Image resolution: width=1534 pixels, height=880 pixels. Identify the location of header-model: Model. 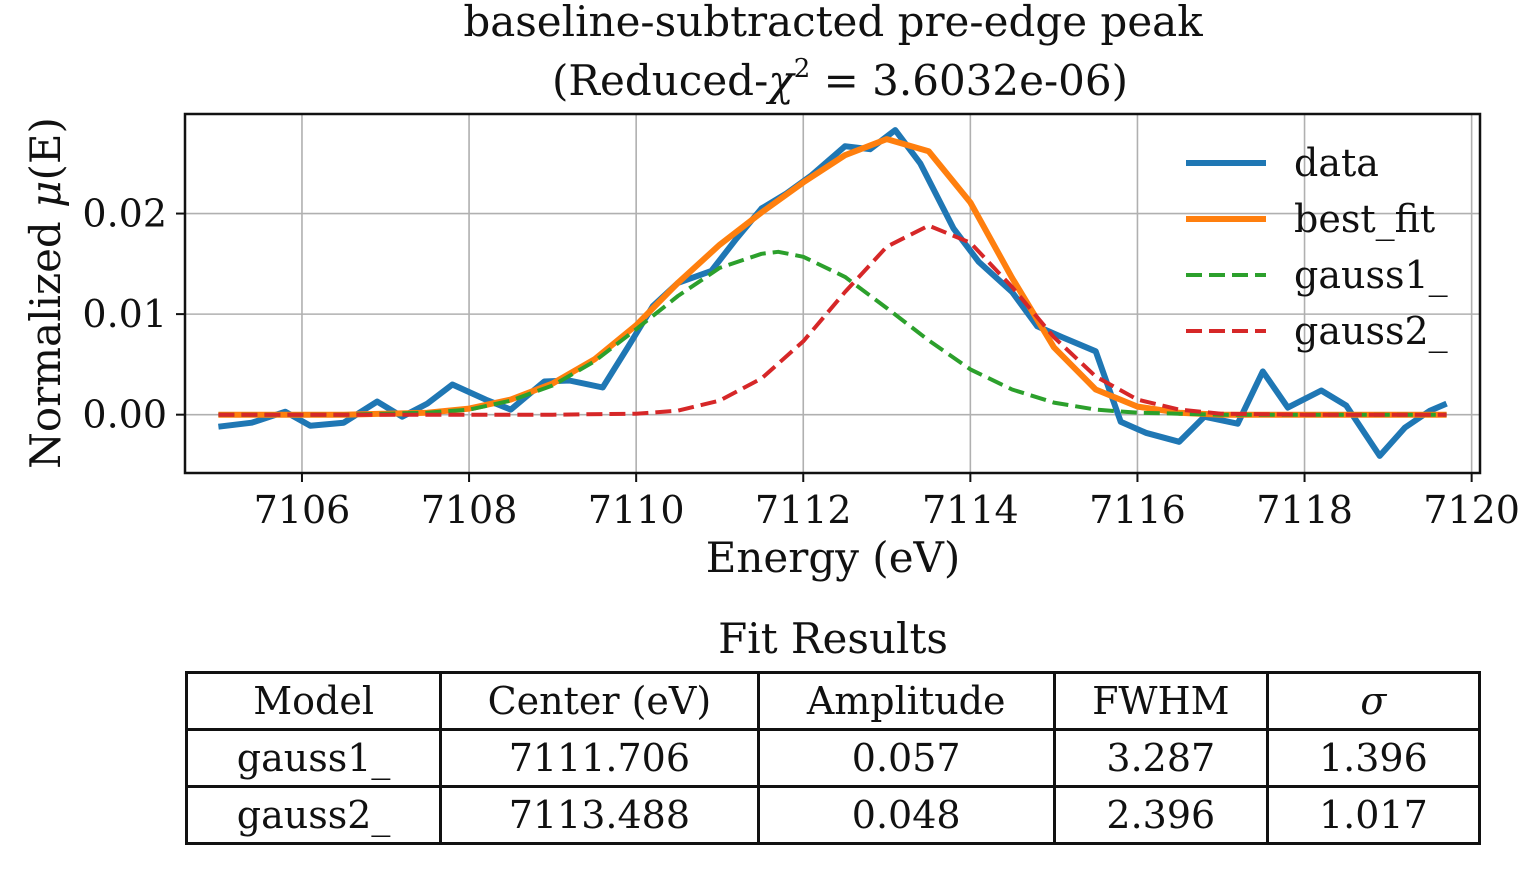
(313, 701).